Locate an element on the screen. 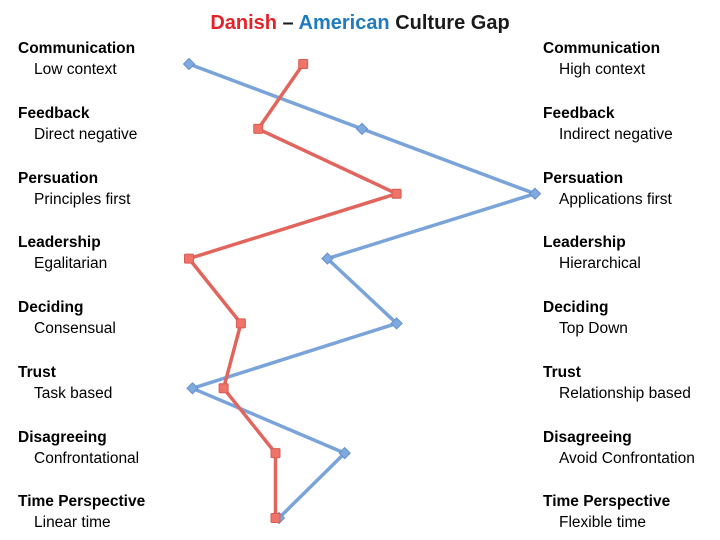 The height and width of the screenshot is (540, 720). american-value-label: Avoid Confrontation is located at coordinates (627, 458).